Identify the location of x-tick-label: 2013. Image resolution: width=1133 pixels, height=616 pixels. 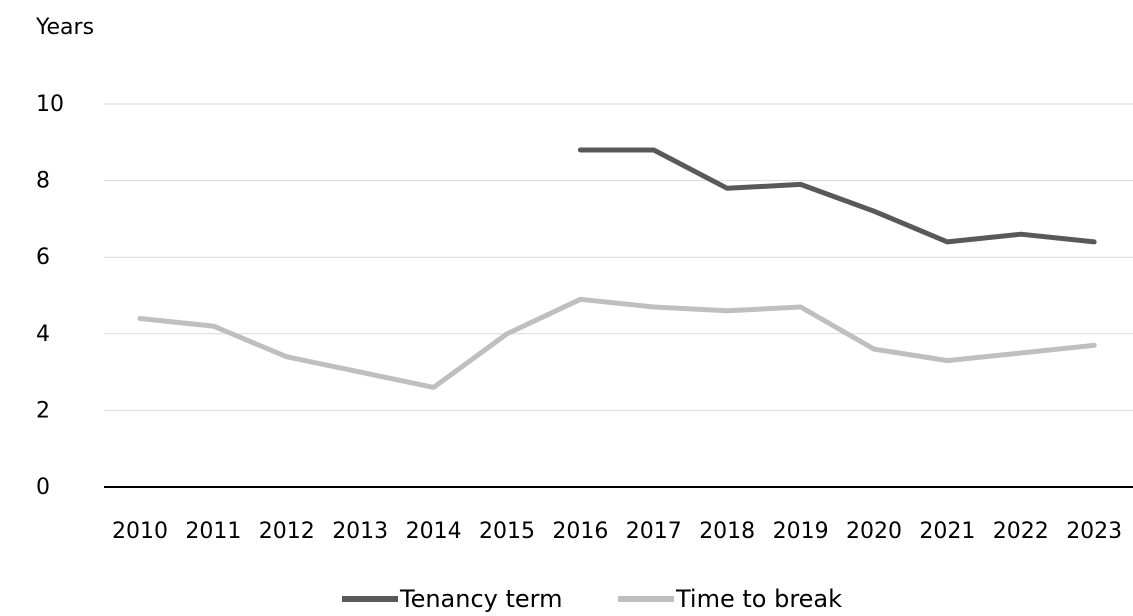
(360, 531).